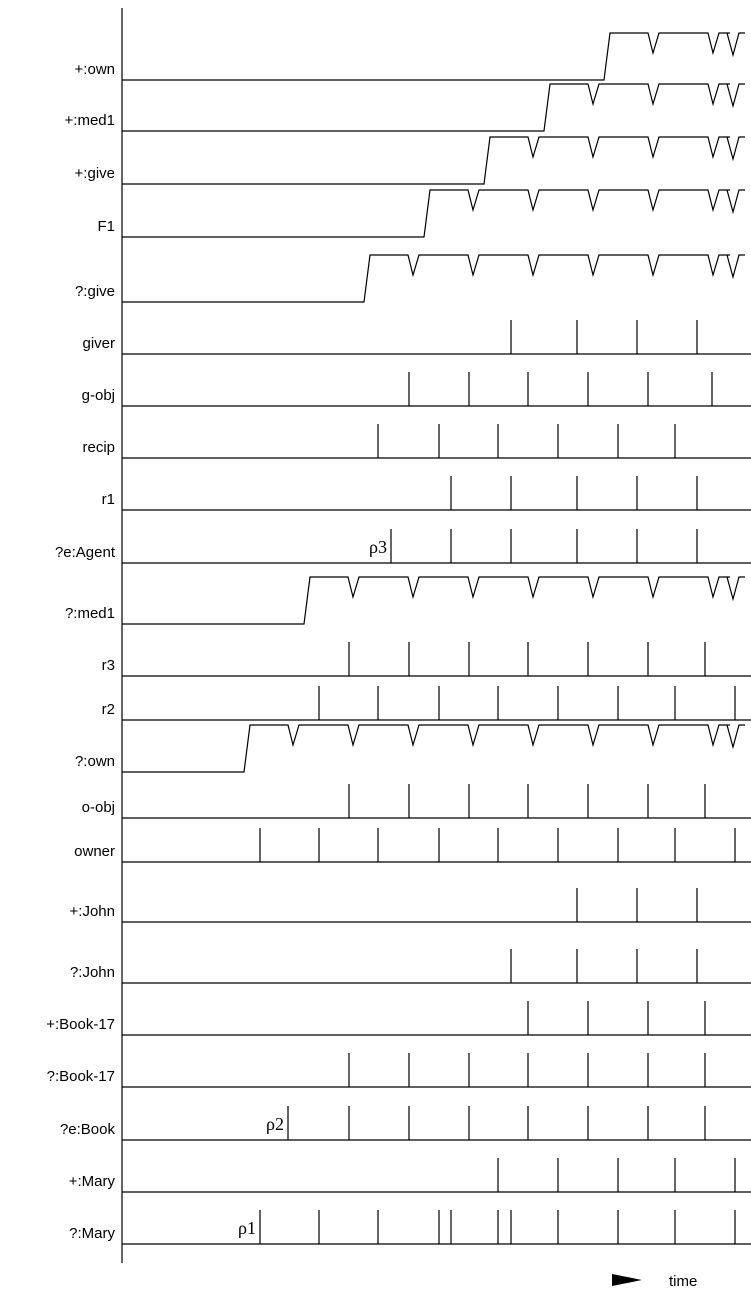 This screenshot has width=751, height=1295. What do you see at coordinates (90, 613) in the screenshot?
I see `row-label: ?:med1` at bounding box center [90, 613].